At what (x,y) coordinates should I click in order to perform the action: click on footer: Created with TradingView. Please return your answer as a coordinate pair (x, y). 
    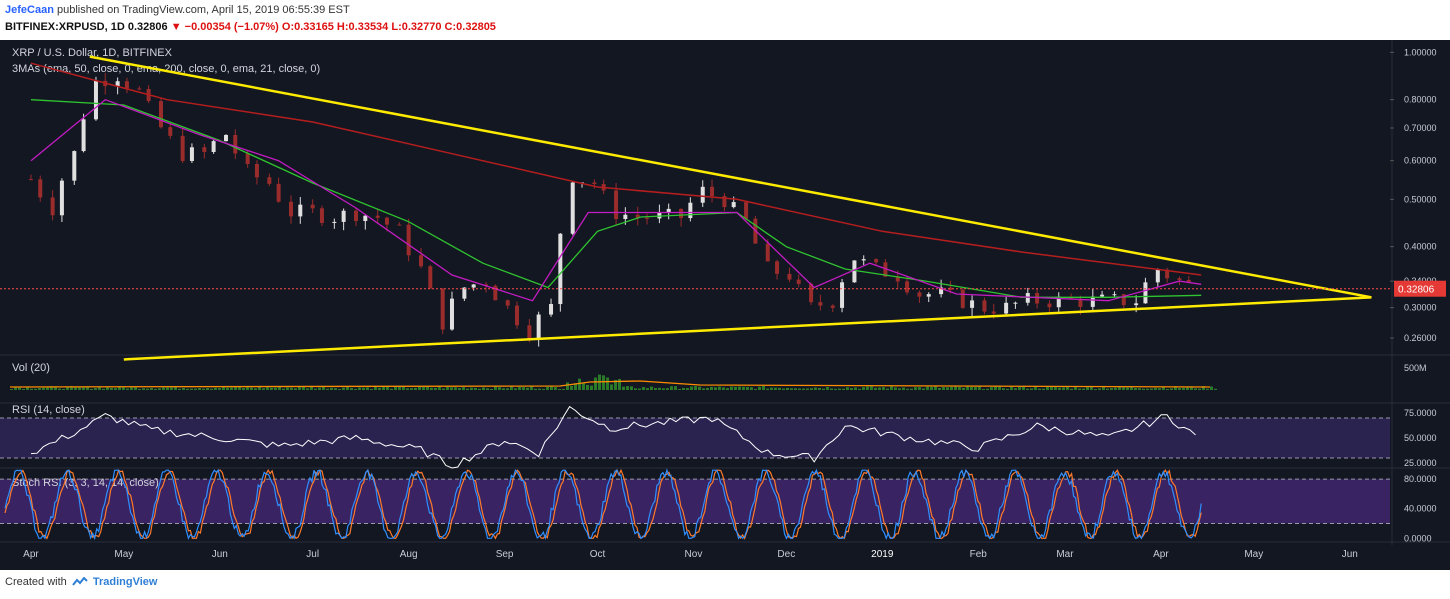
    Looking at the image, I should click on (81, 582).